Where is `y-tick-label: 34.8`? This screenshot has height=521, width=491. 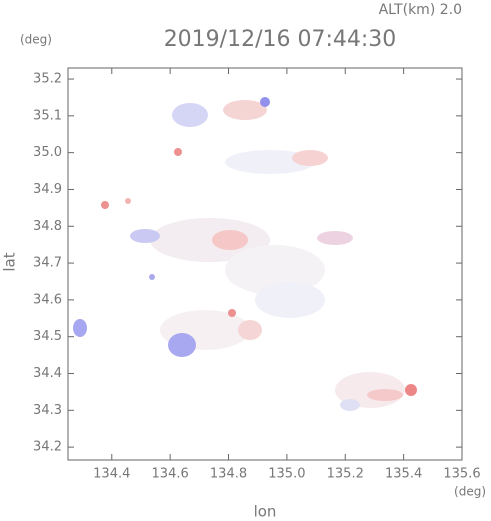 y-tick-label: 34.8 is located at coordinates (47, 226).